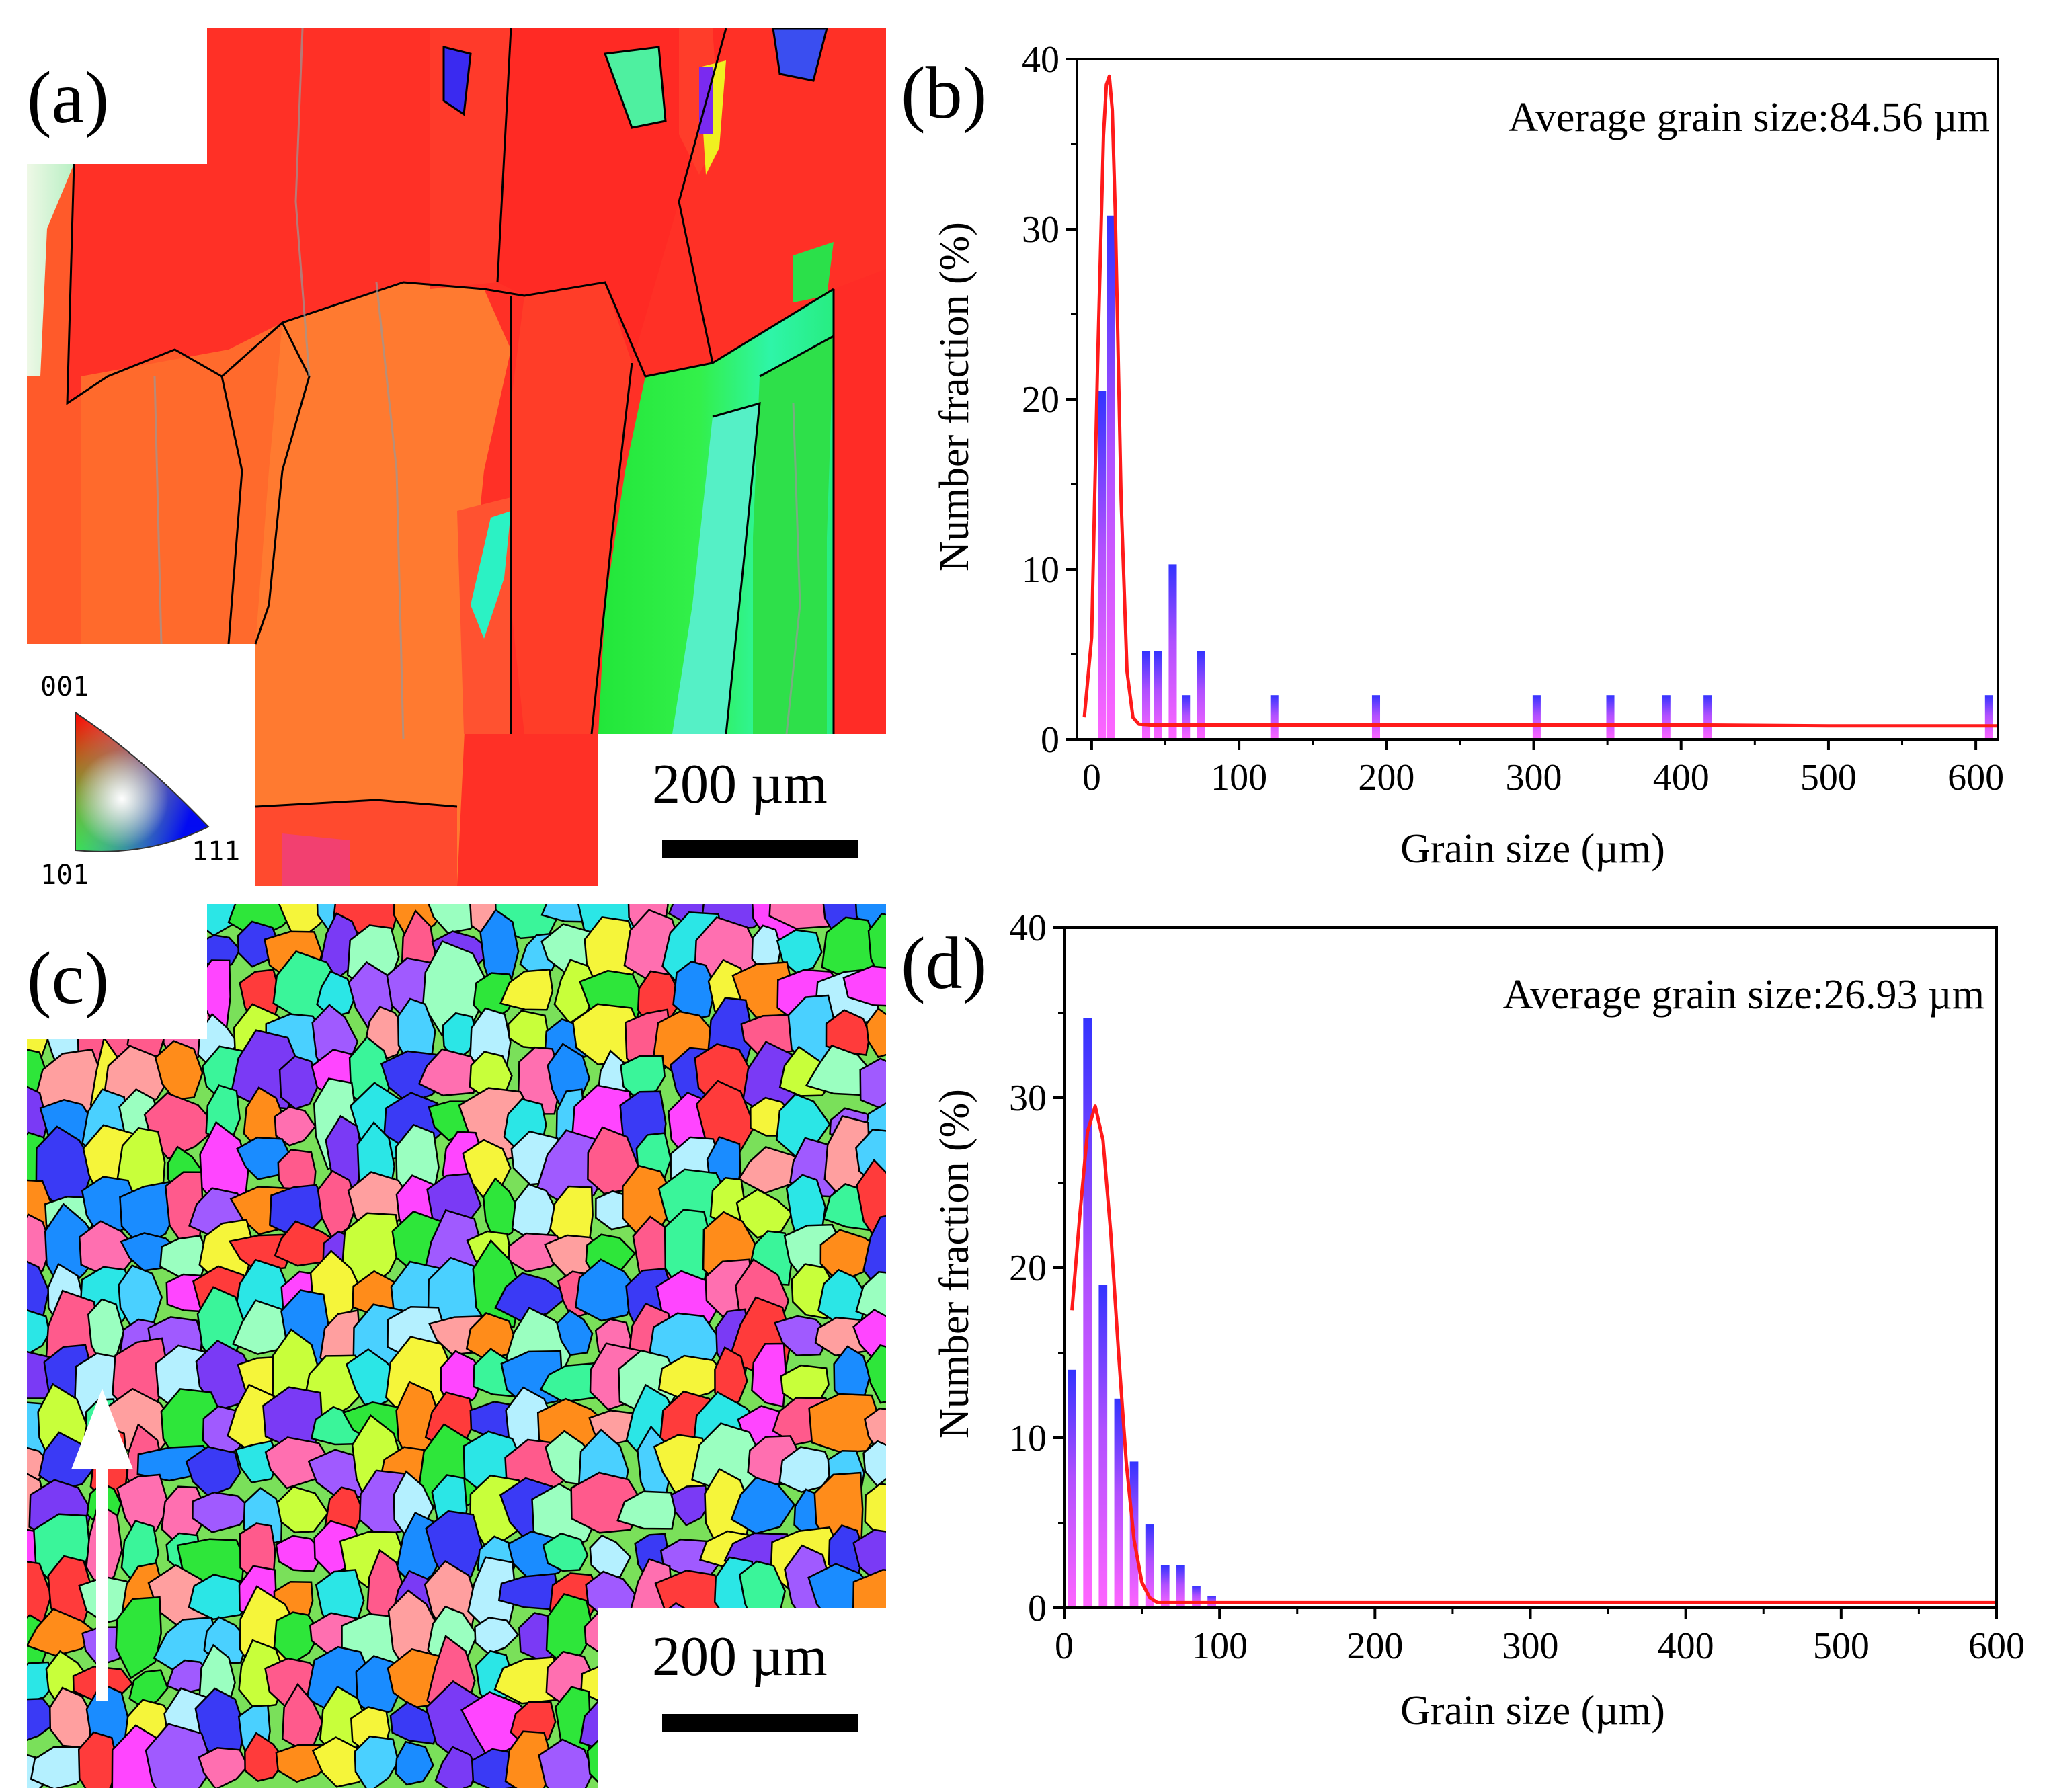 The image size is (2049, 1792). I want to click on chart-d-ytick-label: 20, so click(1028, 1268).